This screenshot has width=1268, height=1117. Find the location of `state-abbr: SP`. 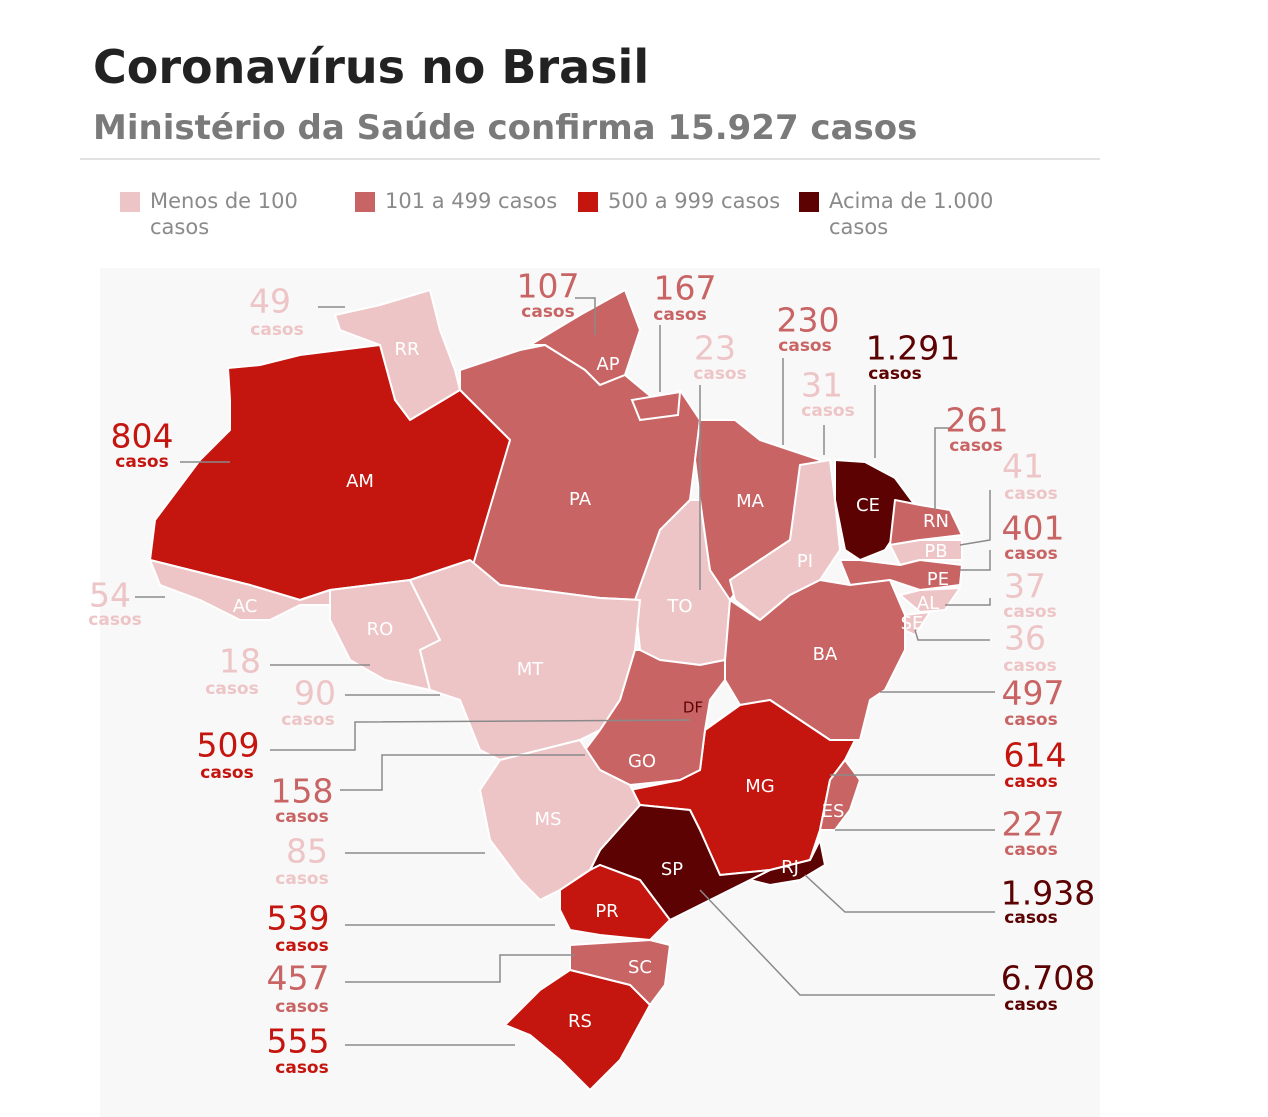

state-abbr: SP is located at coordinates (672, 869).